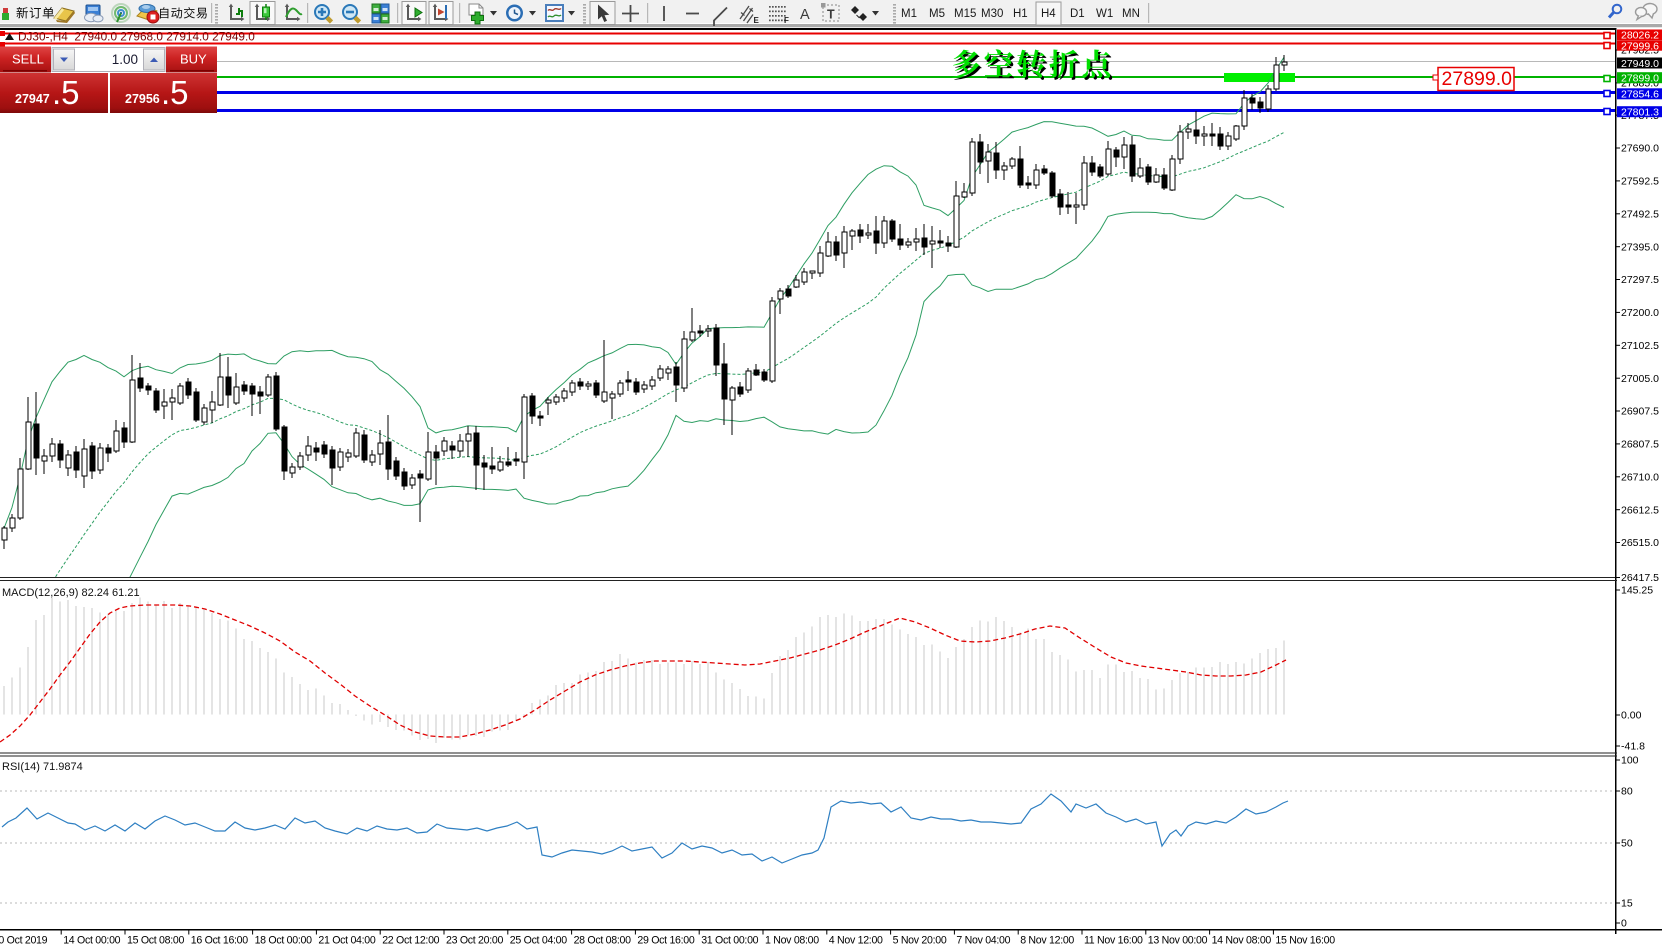  I want to click on svg-text: 26907.5, so click(1640, 412).